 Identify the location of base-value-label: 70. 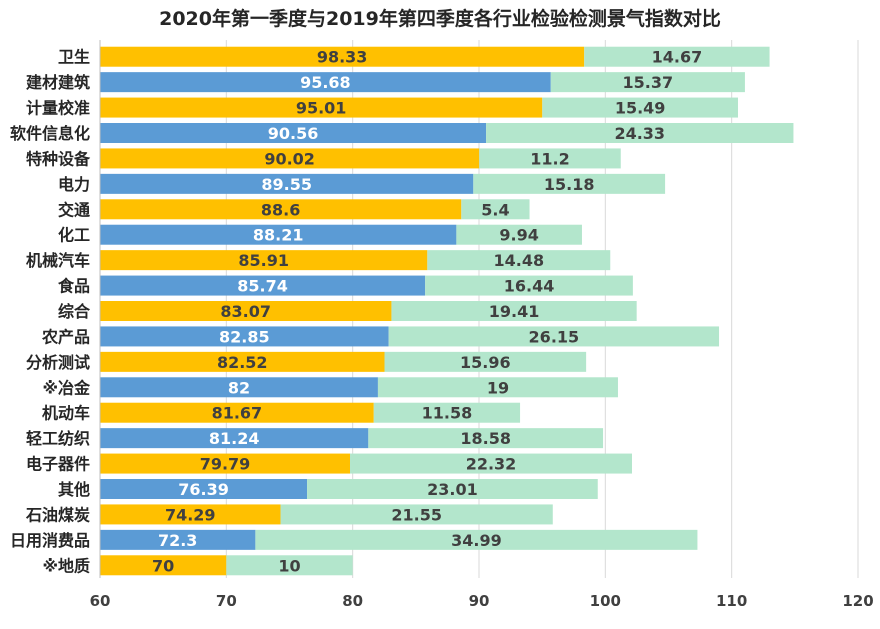
(163, 565).